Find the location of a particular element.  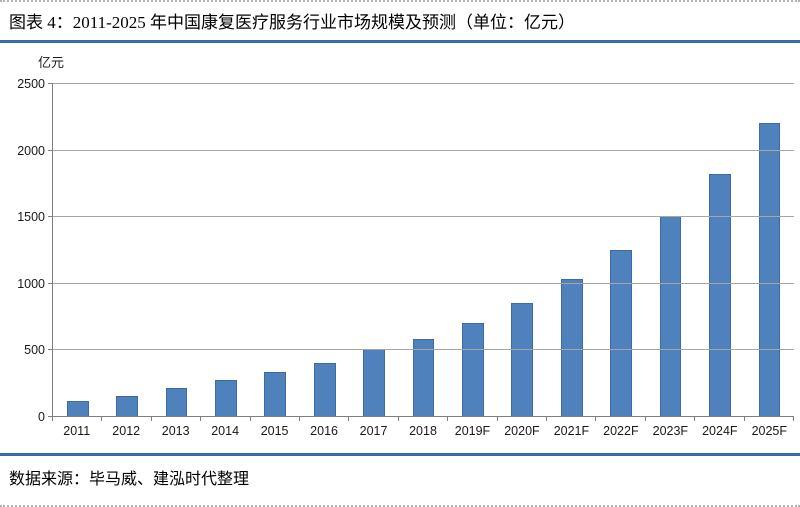

bar-2024F is located at coordinates (720, 294).